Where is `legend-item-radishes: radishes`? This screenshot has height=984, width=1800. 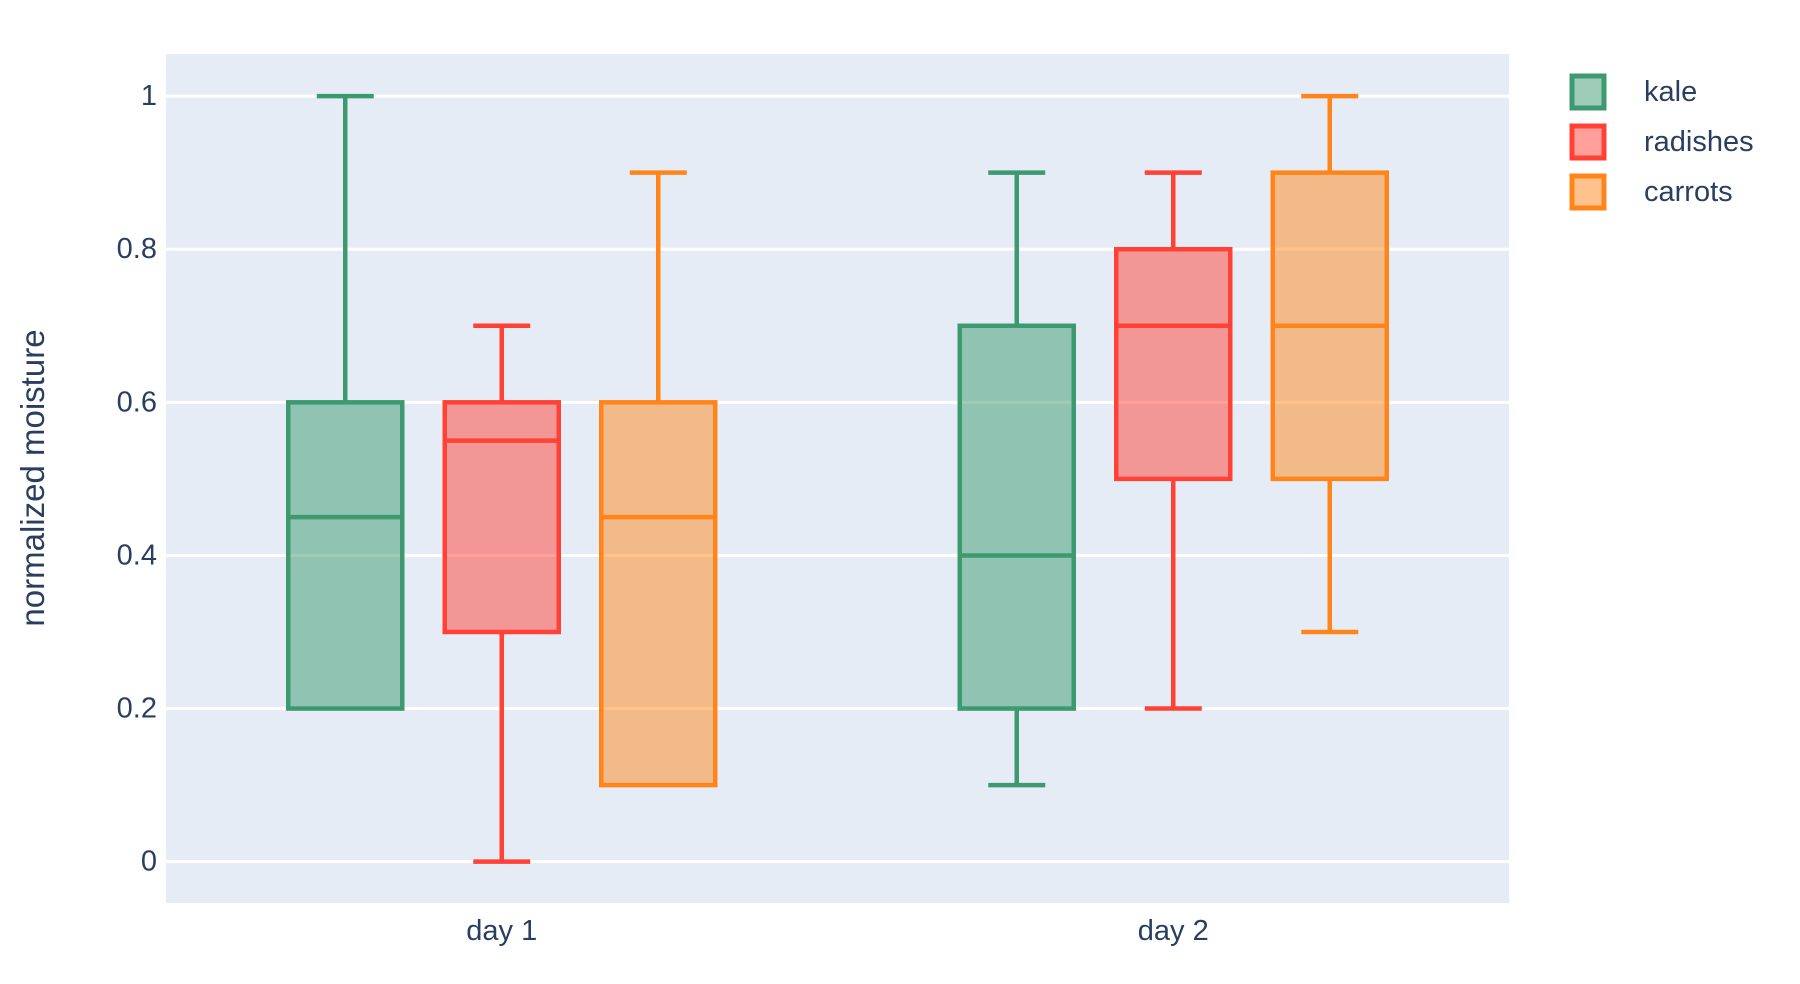 legend-item-radishes: radishes is located at coordinates (1661, 142).